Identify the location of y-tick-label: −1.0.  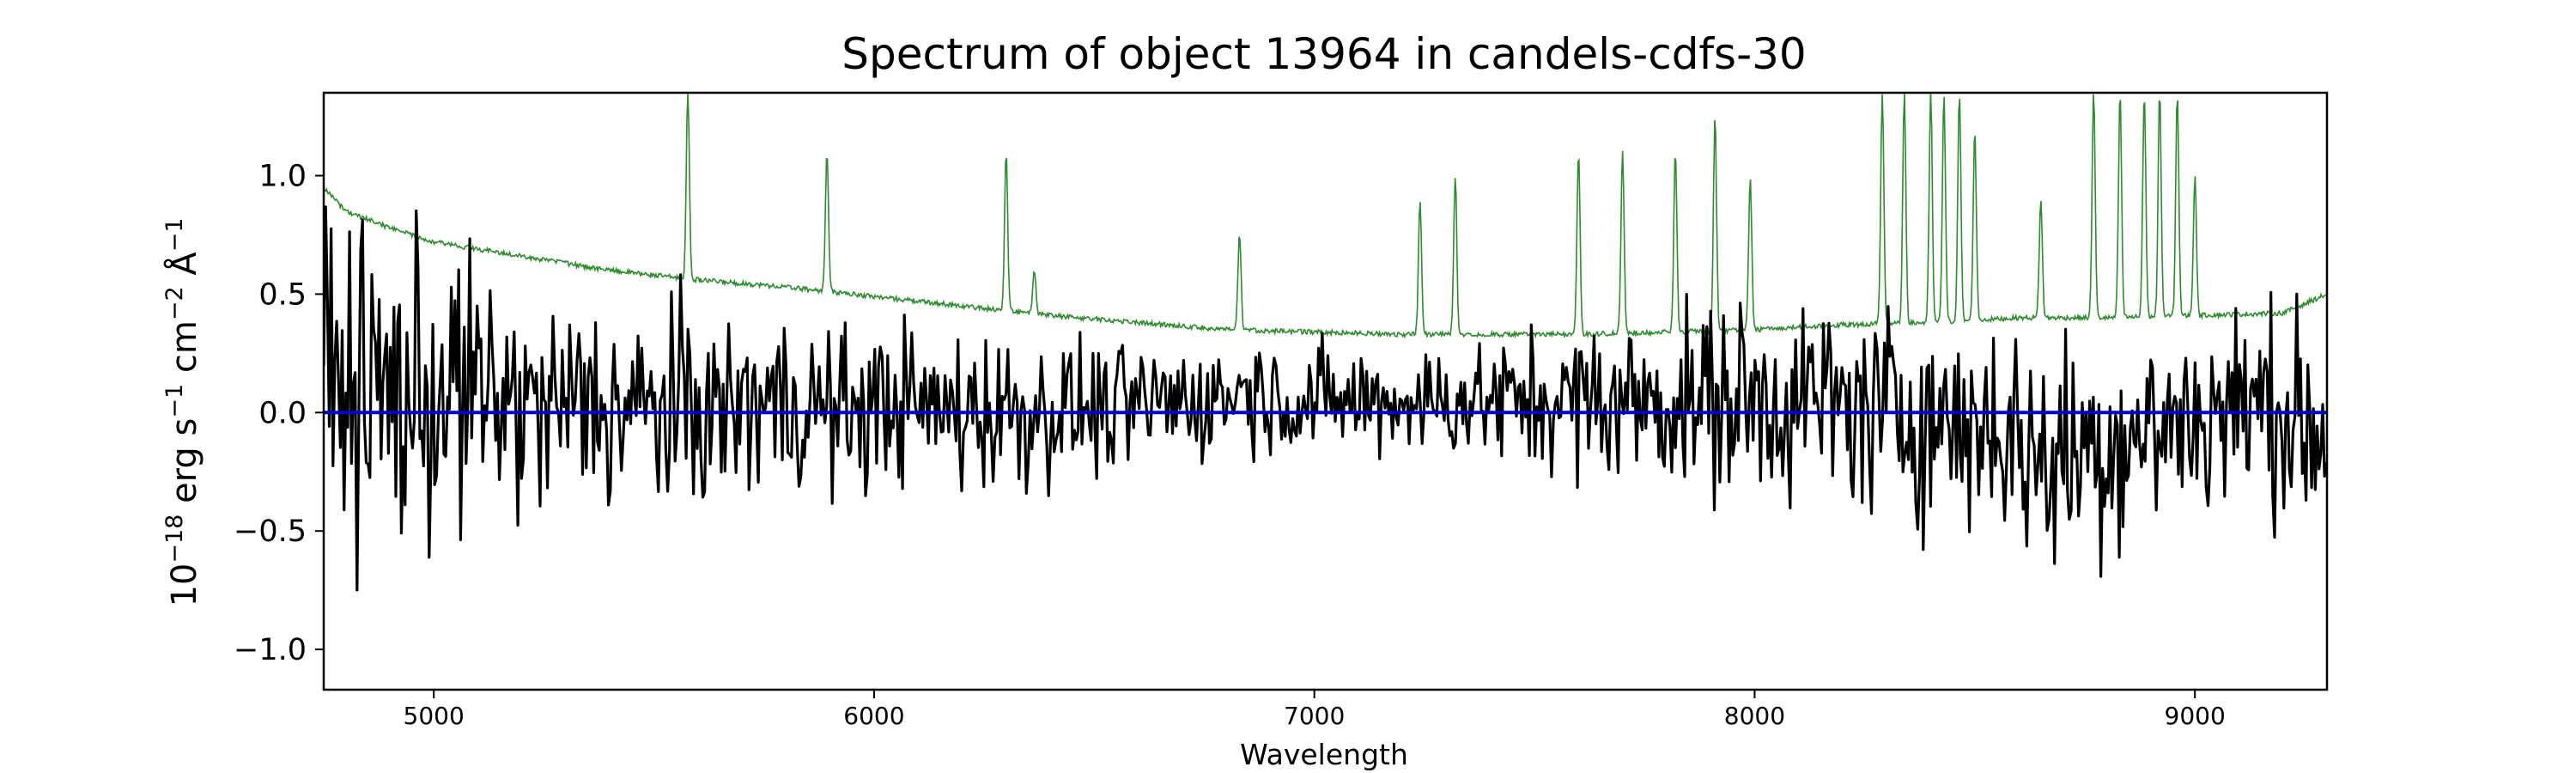
(270, 650).